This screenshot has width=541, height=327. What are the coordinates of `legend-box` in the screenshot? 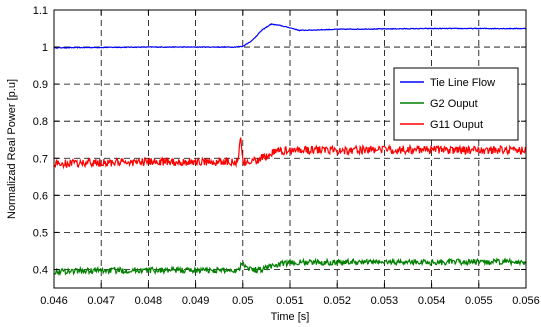 It's located at (456, 104).